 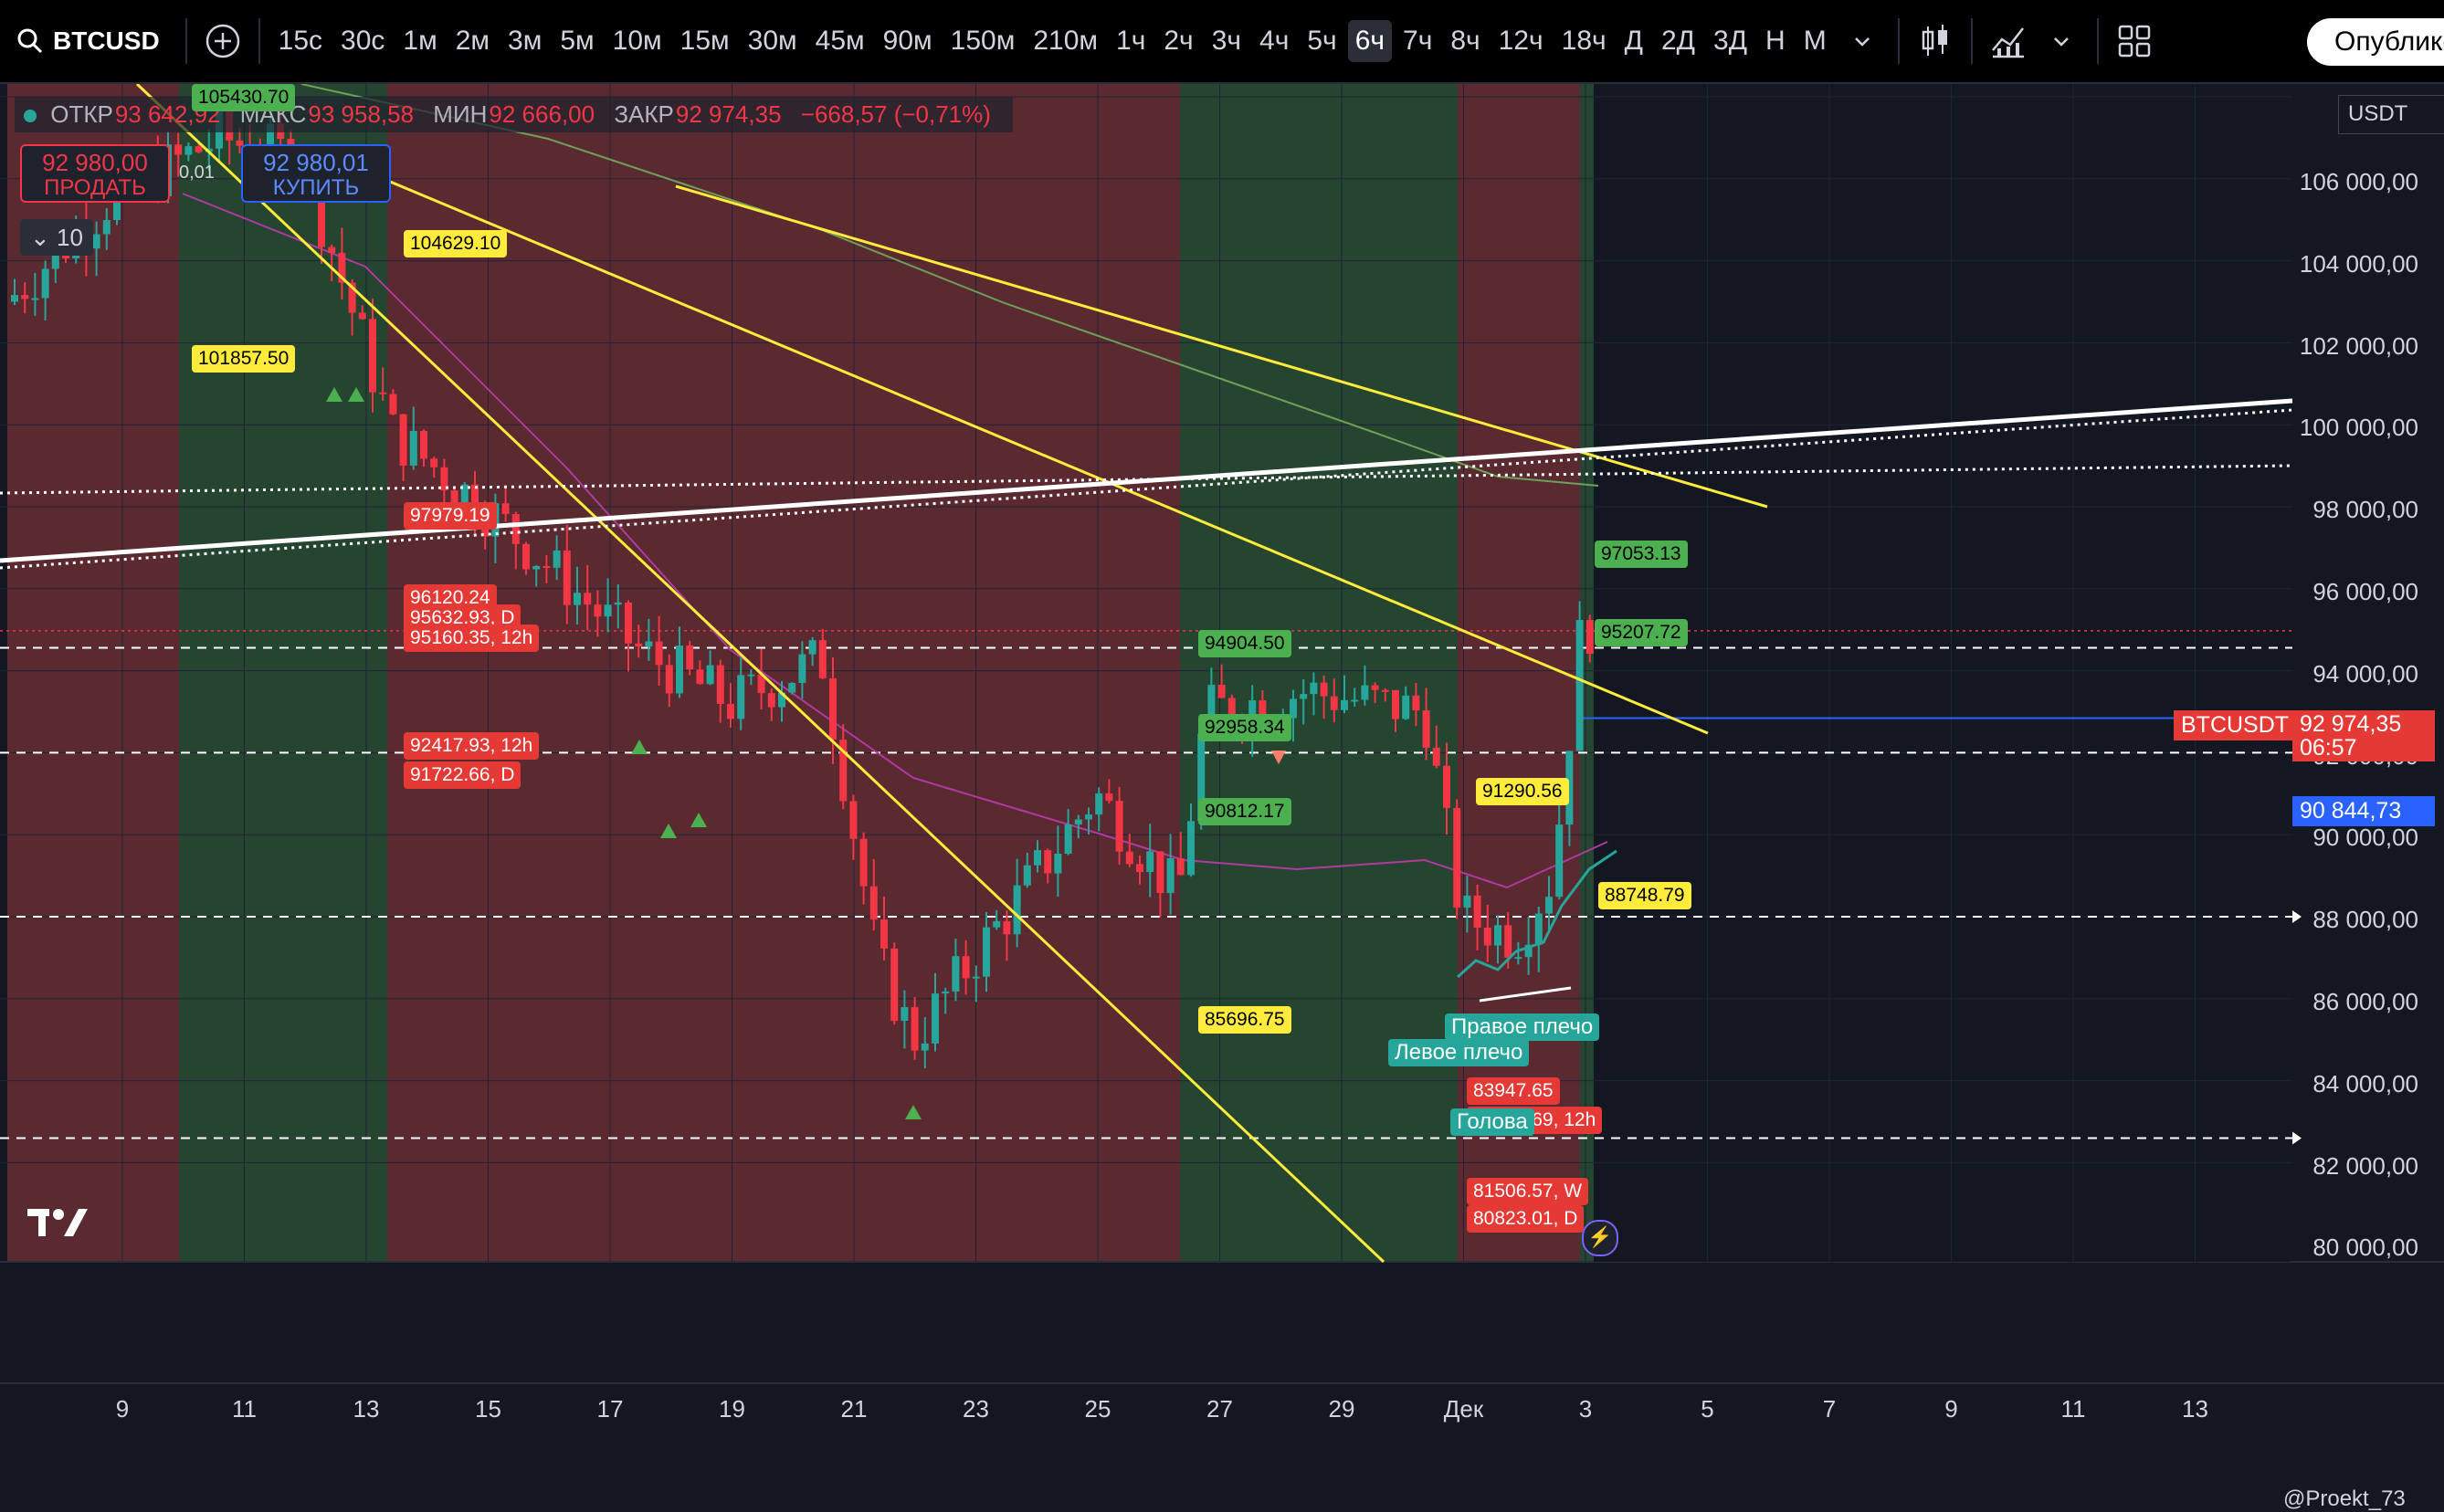 I want to click on interval-26: Н, so click(x=1775, y=41).